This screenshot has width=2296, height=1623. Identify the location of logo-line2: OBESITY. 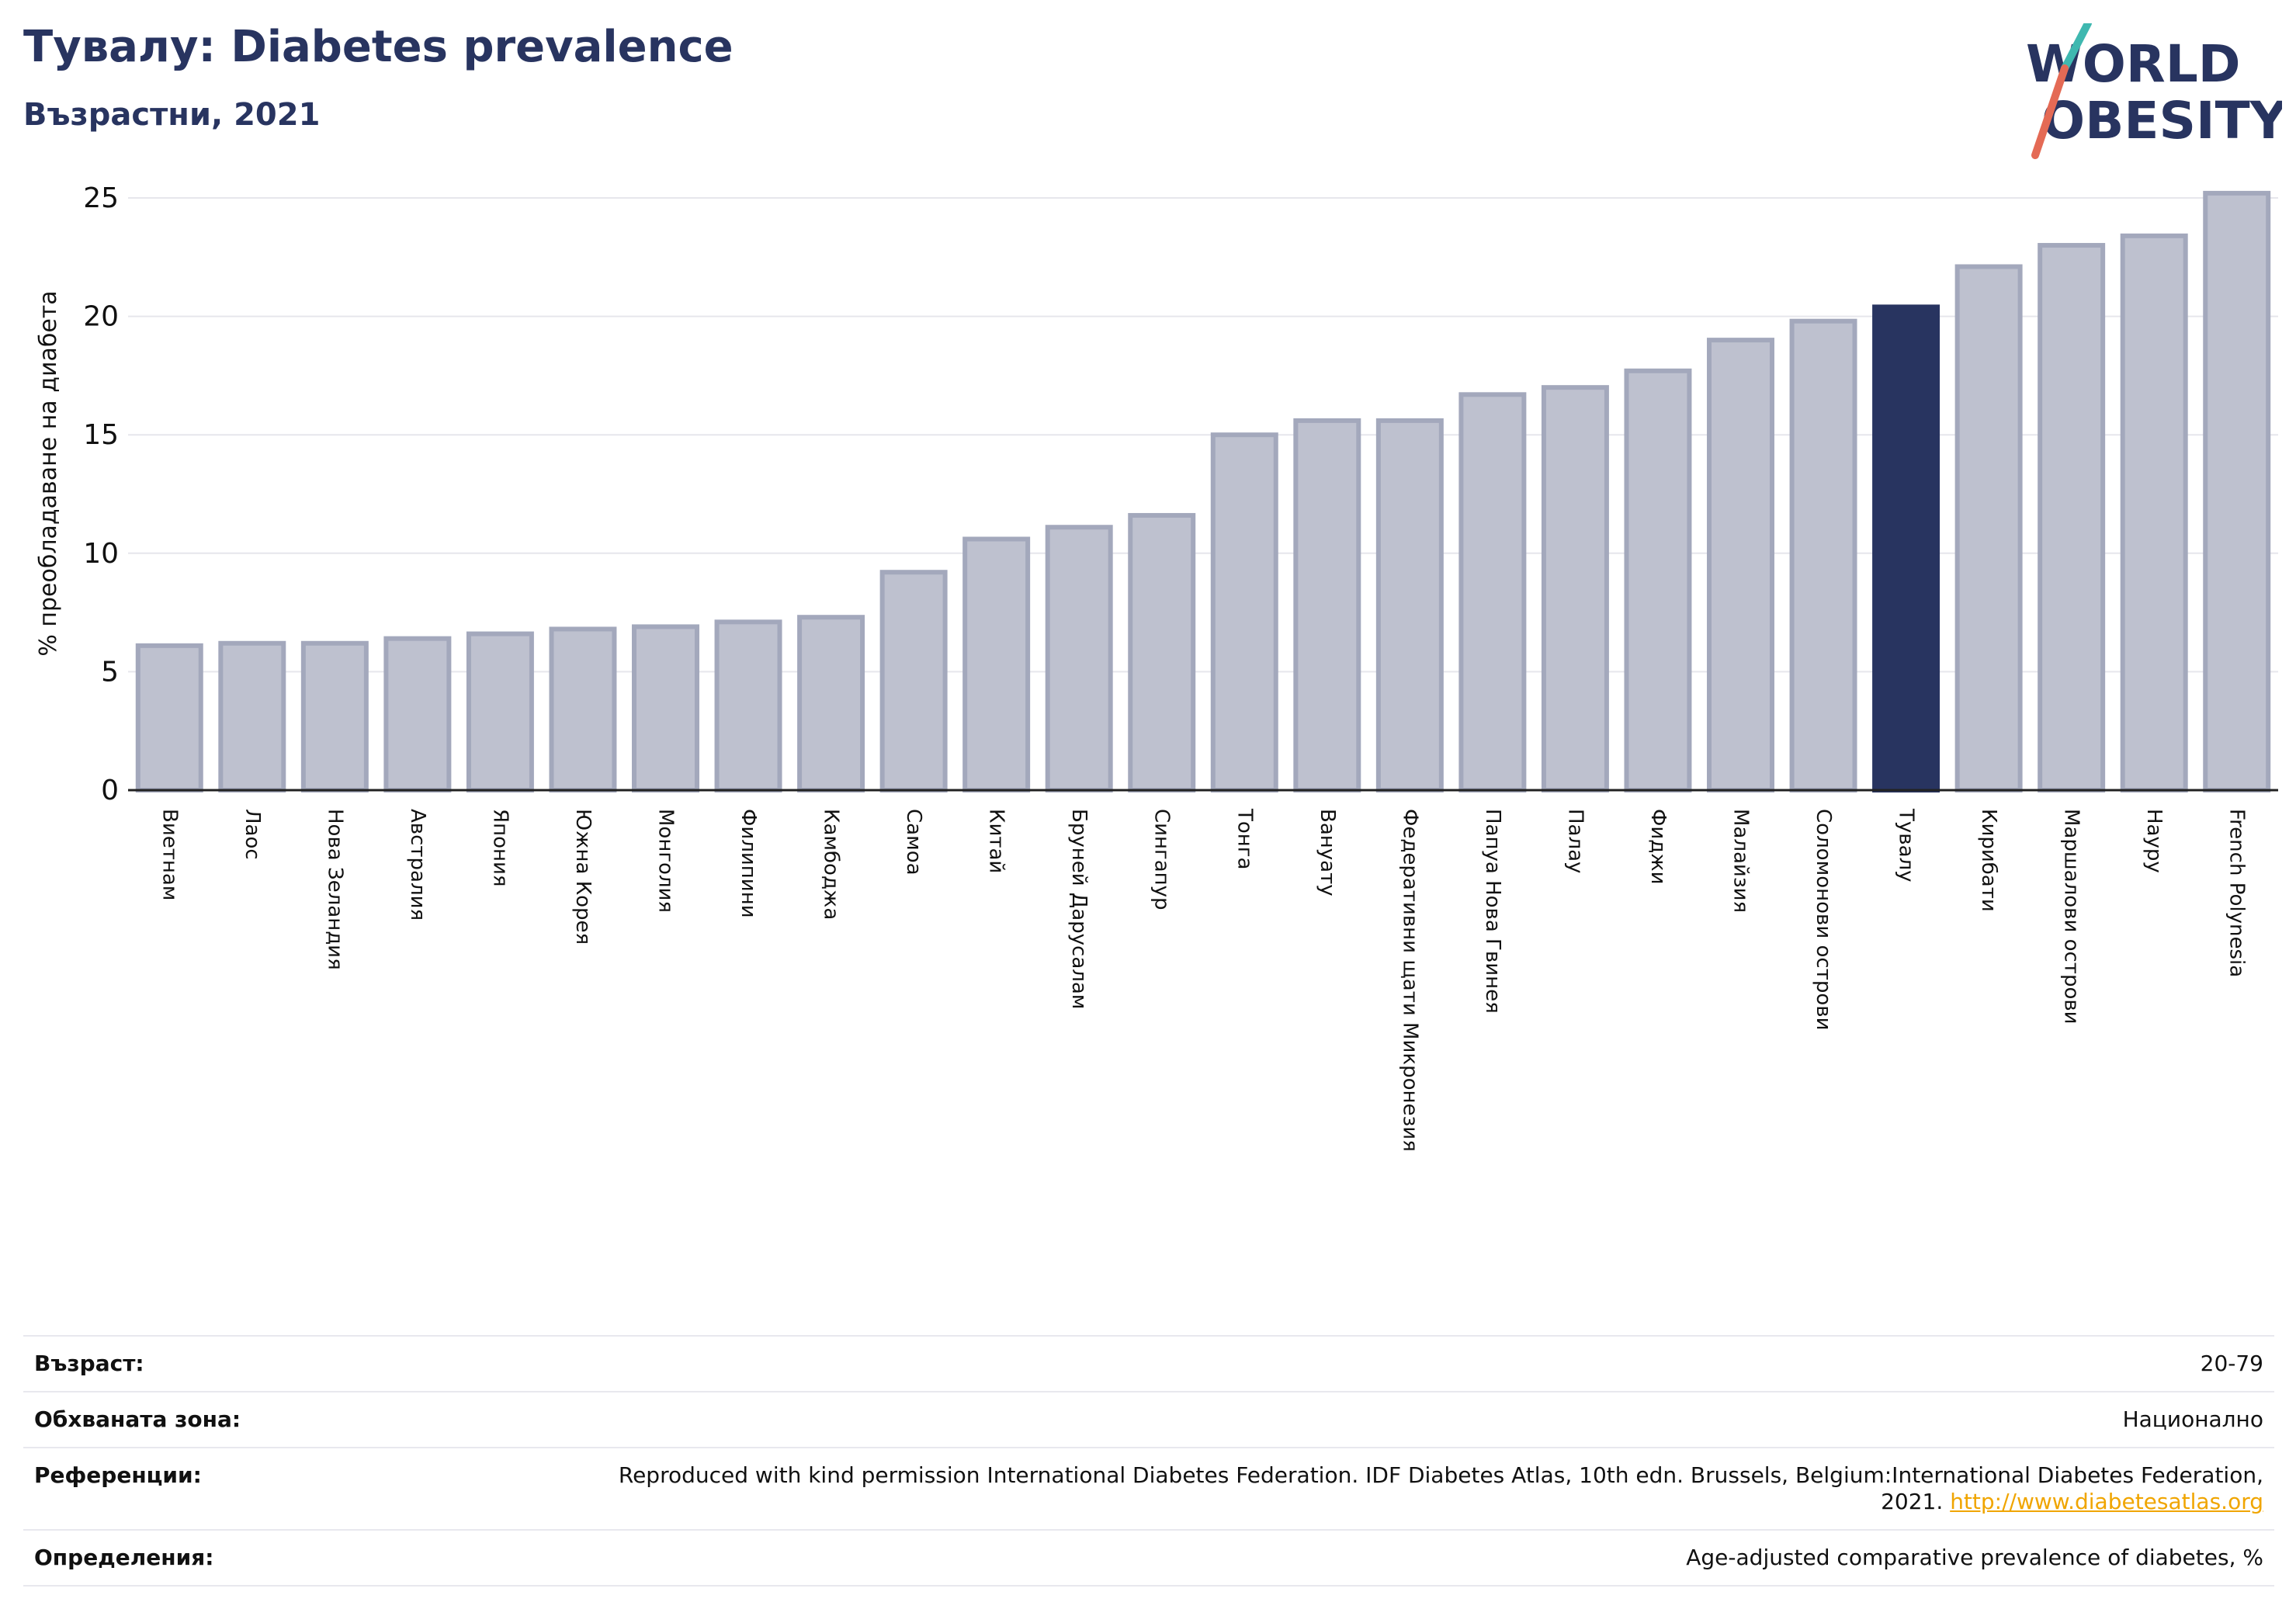
(2161, 121).